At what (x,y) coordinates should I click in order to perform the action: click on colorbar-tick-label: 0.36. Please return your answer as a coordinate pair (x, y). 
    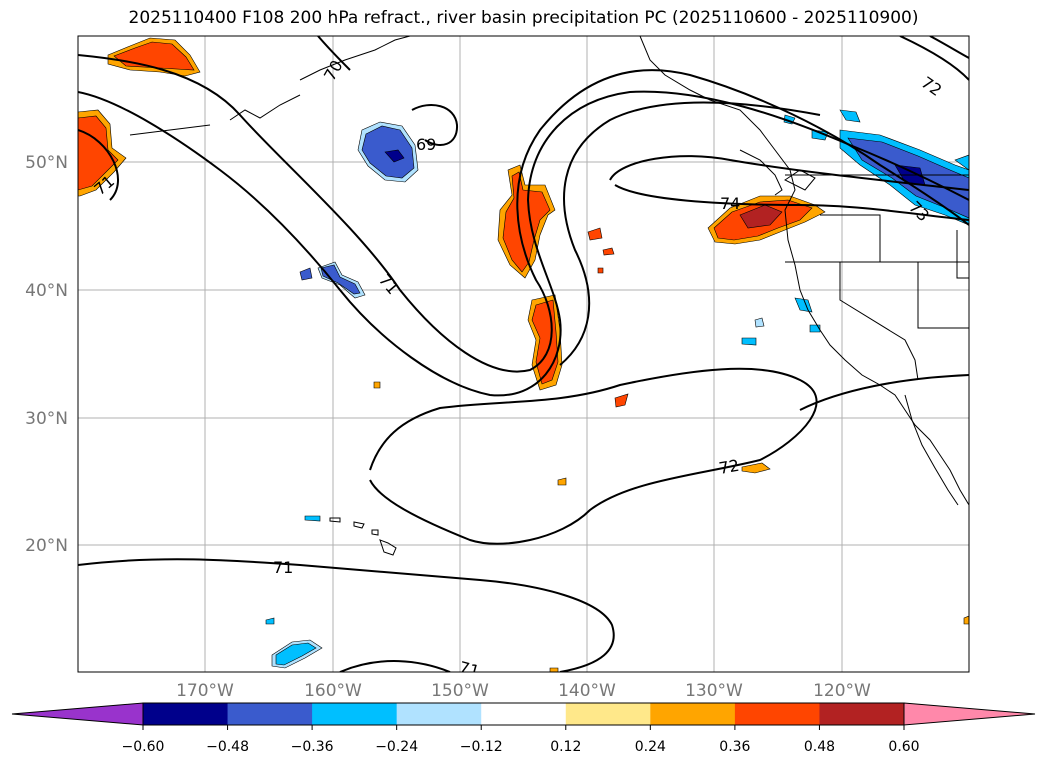
    Looking at the image, I should click on (734, 747).